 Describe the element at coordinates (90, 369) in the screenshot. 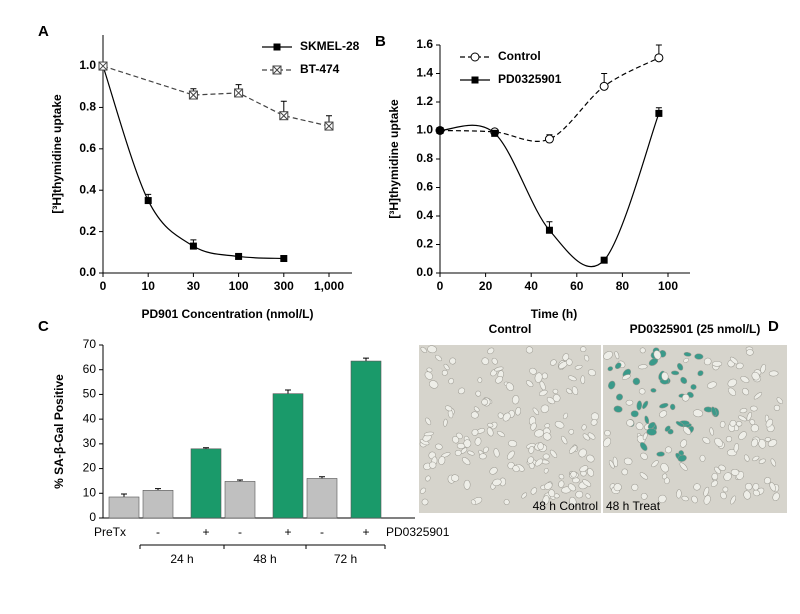

I see `y-tick-label: 60` at that location.